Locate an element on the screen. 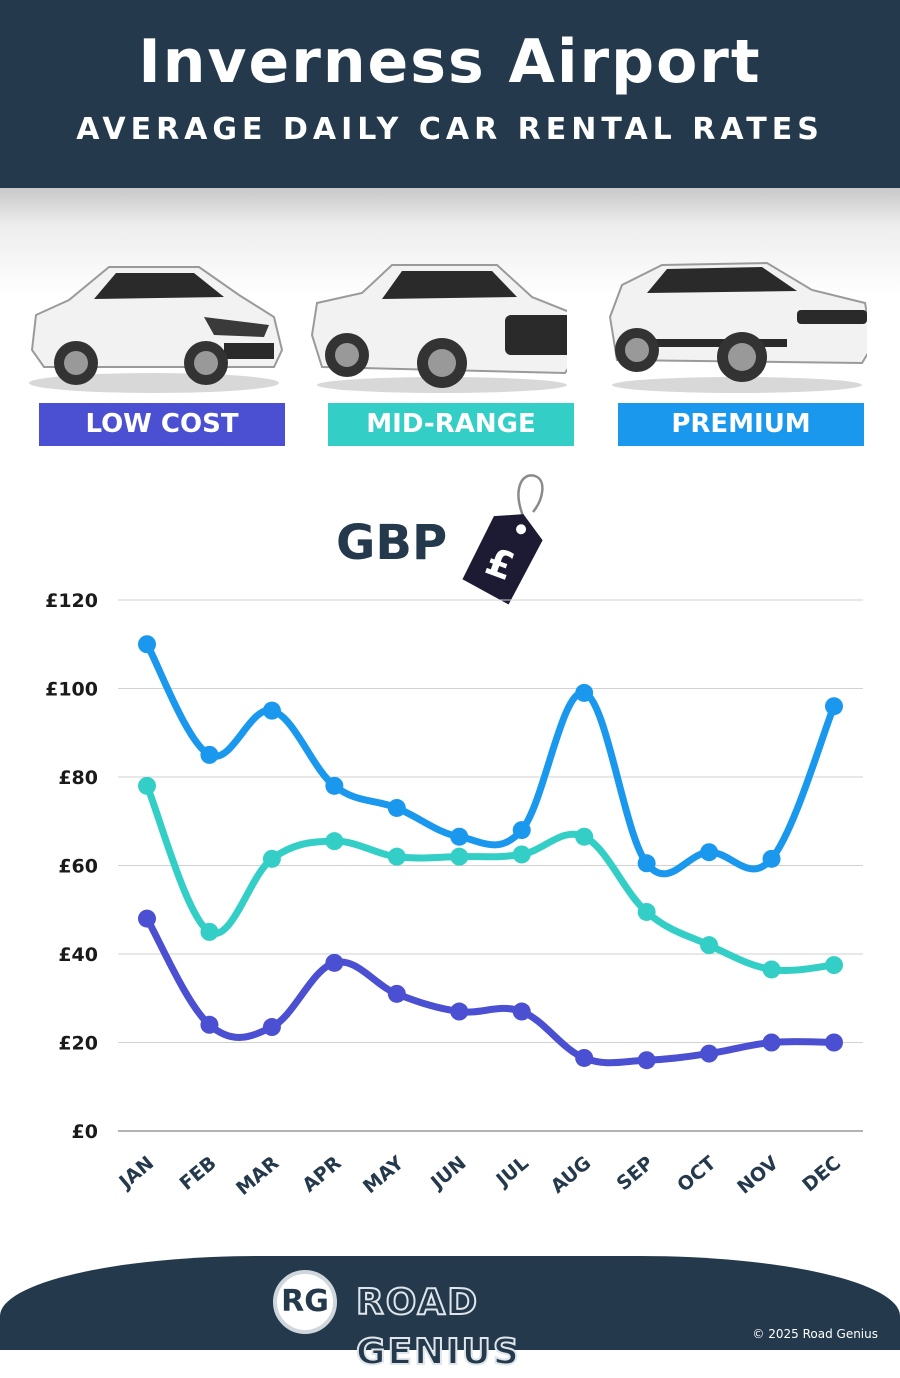  y-tick-label: £40 is located at coordinates (78, 955).